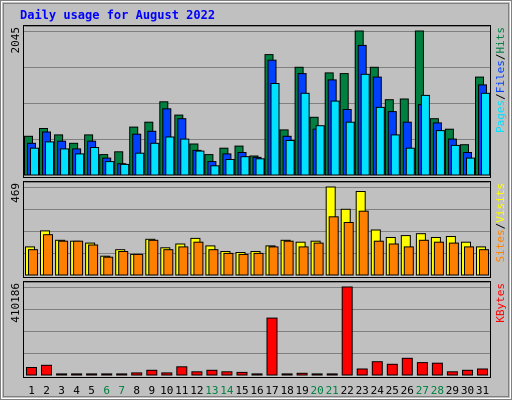  Describe the element at coordinates (467, 390) in the screenshot. I see `x-tick-label: 30` at that location.